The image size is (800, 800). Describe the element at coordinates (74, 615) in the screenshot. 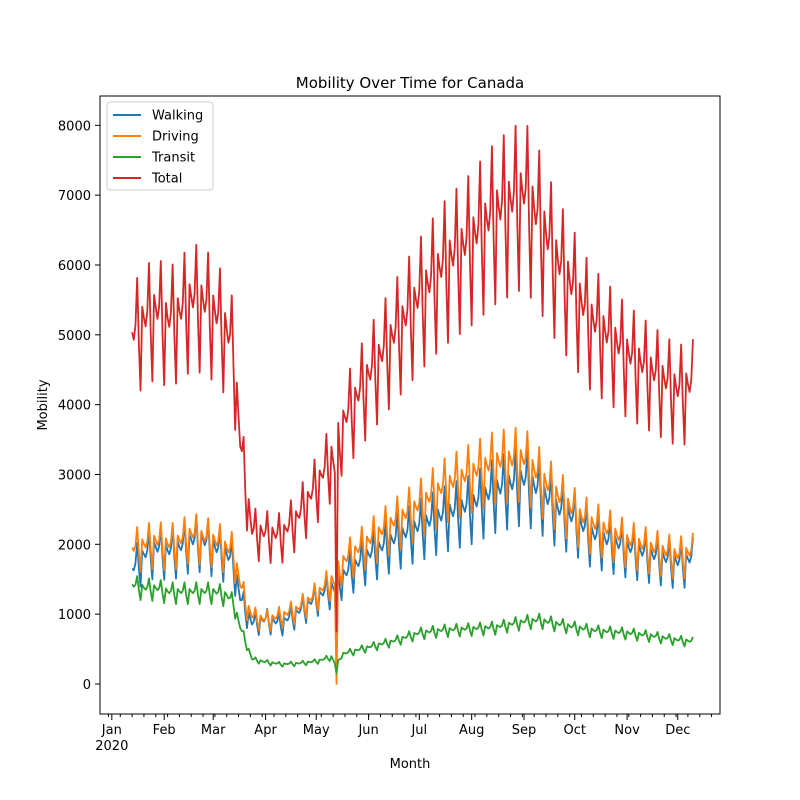

I see `y-tick-label: 1000` at that location.